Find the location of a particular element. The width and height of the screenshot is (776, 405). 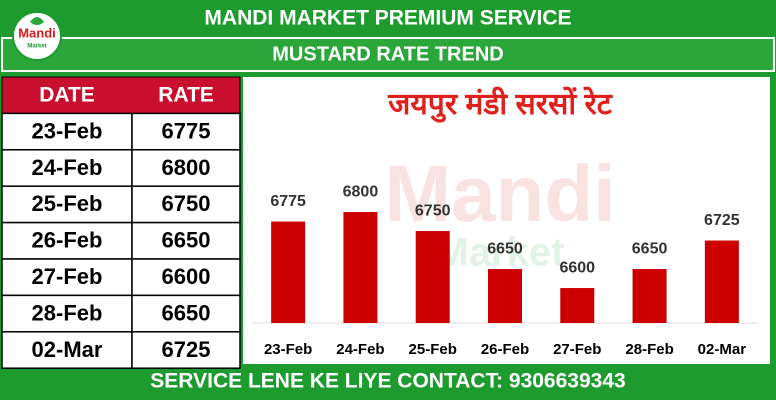

x-tick-label: 23-Feb is located at coordinates (288, 349).